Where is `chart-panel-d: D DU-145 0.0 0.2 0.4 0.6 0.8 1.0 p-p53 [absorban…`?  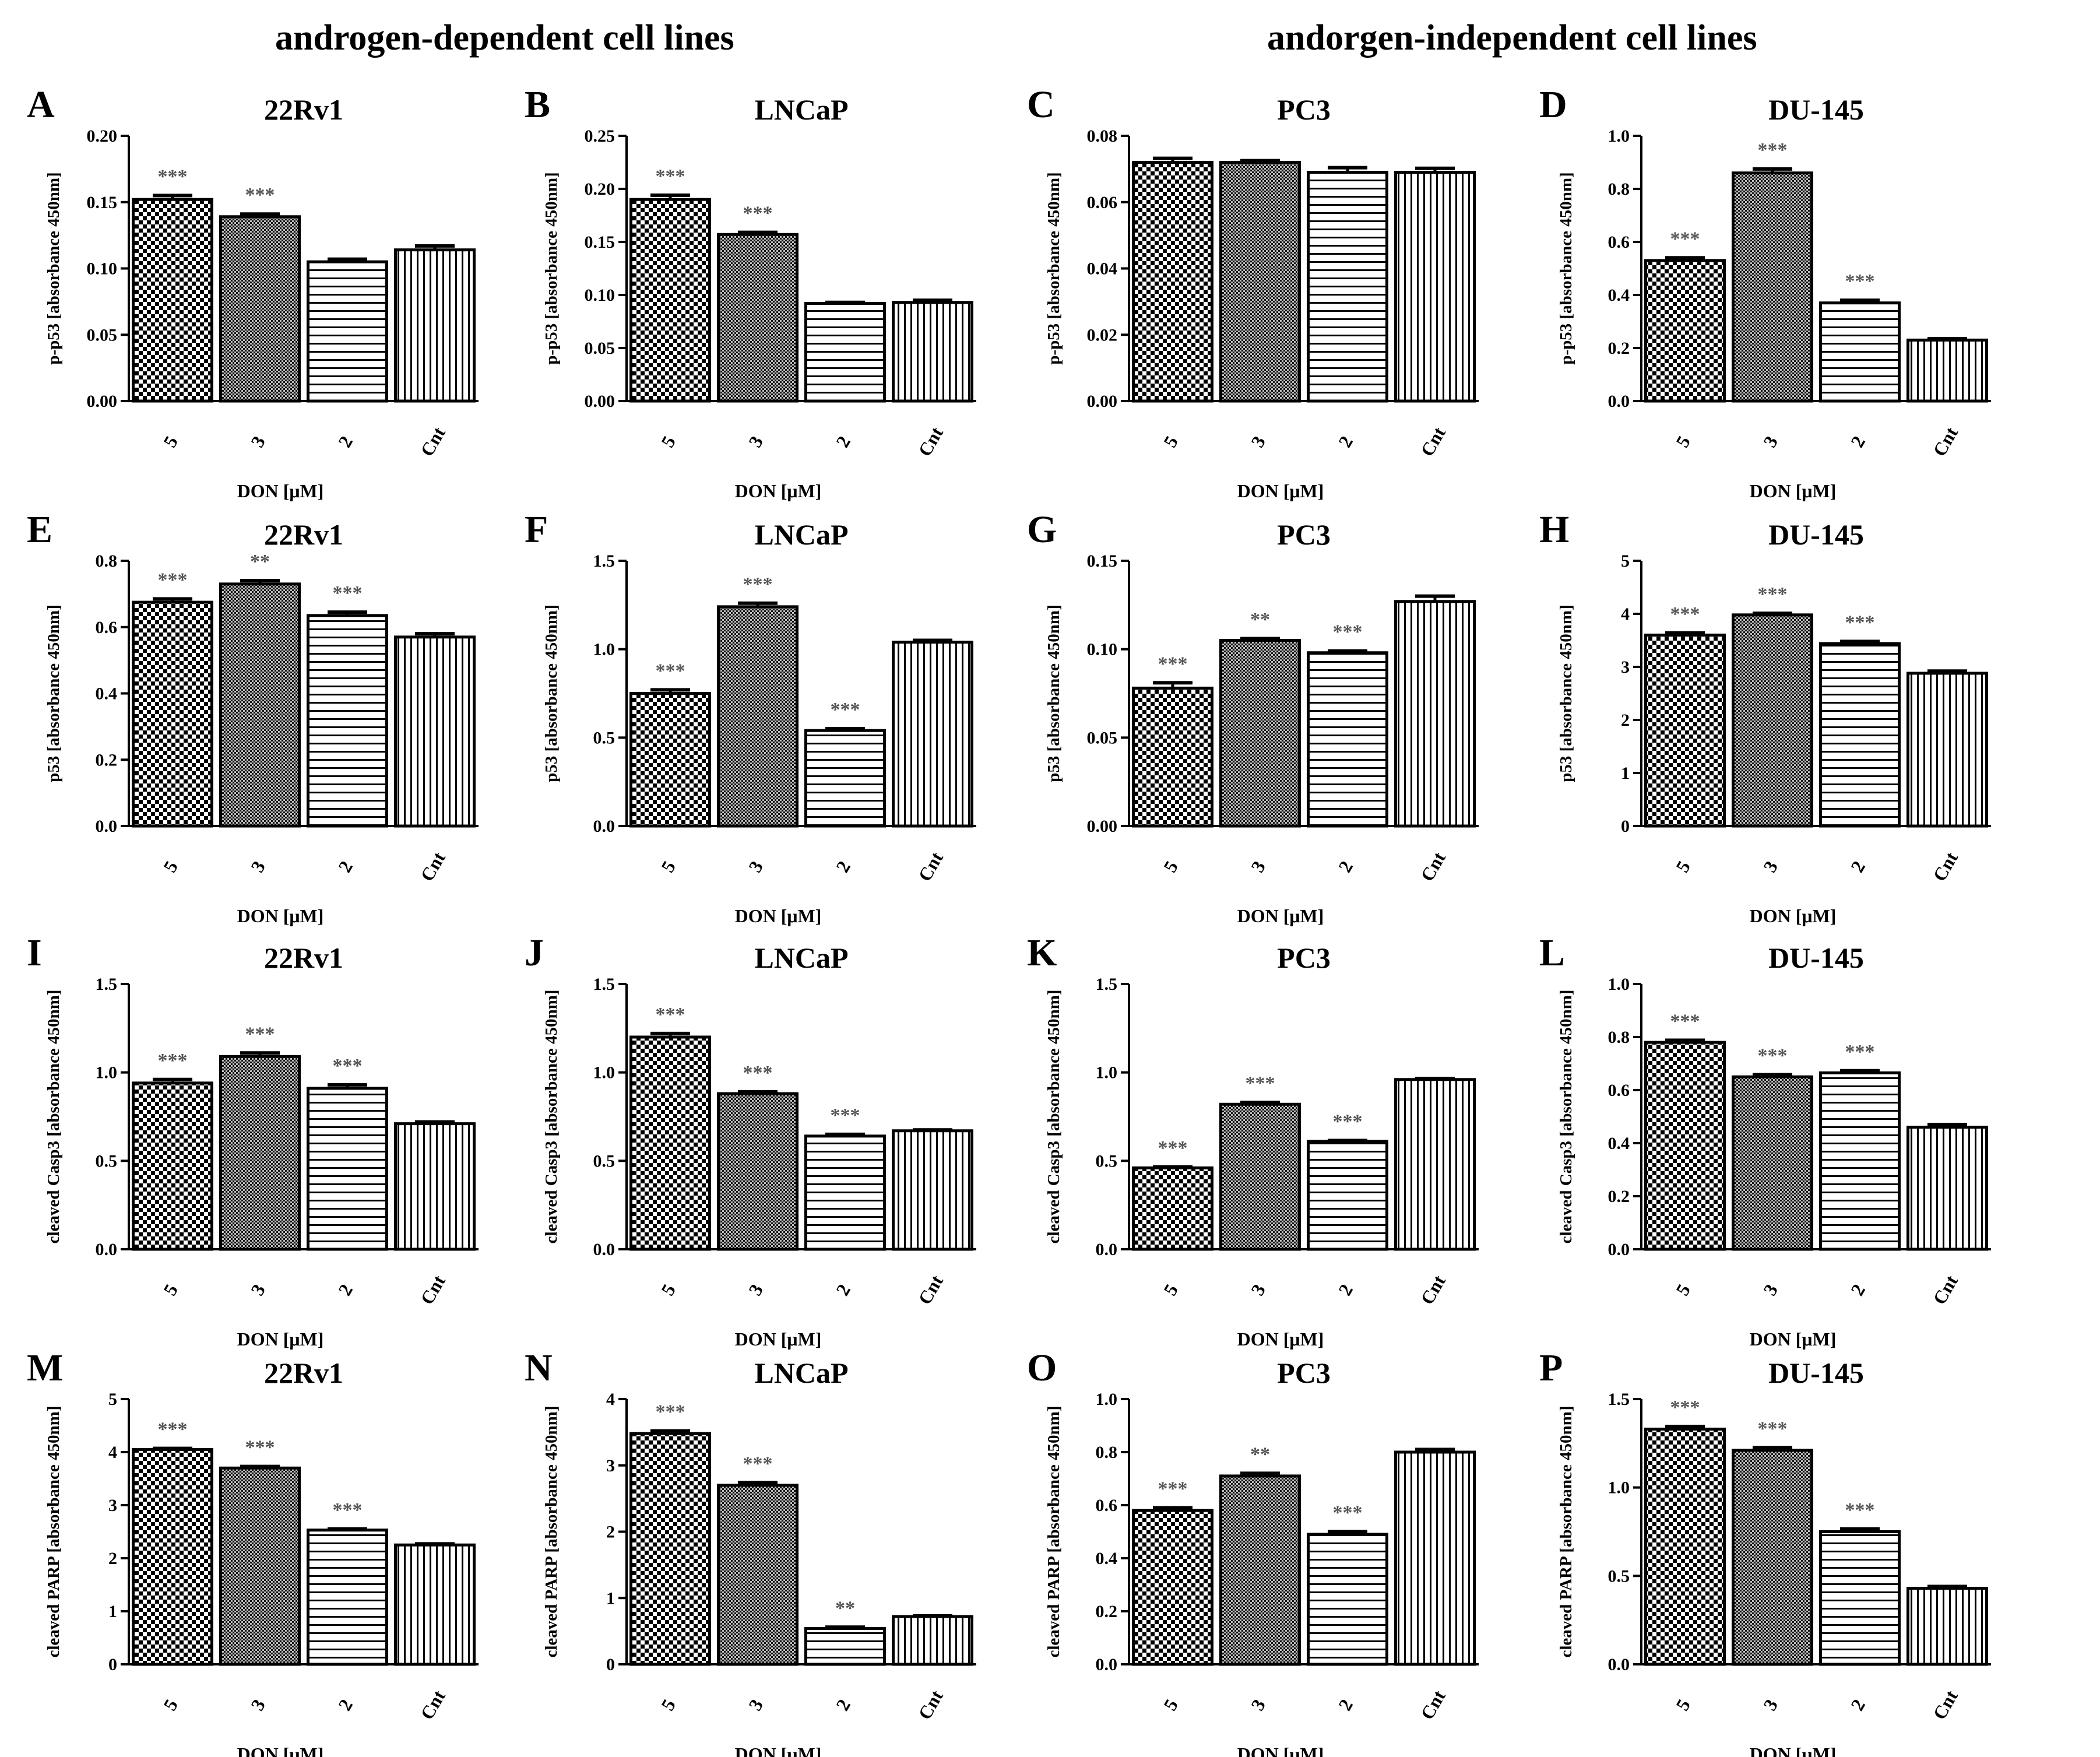 chart-panel-d: D DU-145 0.0 0.2 0.4 0.6 0.8 1.0 p-p53 [absorban… is located at coordinates (1765, 292).